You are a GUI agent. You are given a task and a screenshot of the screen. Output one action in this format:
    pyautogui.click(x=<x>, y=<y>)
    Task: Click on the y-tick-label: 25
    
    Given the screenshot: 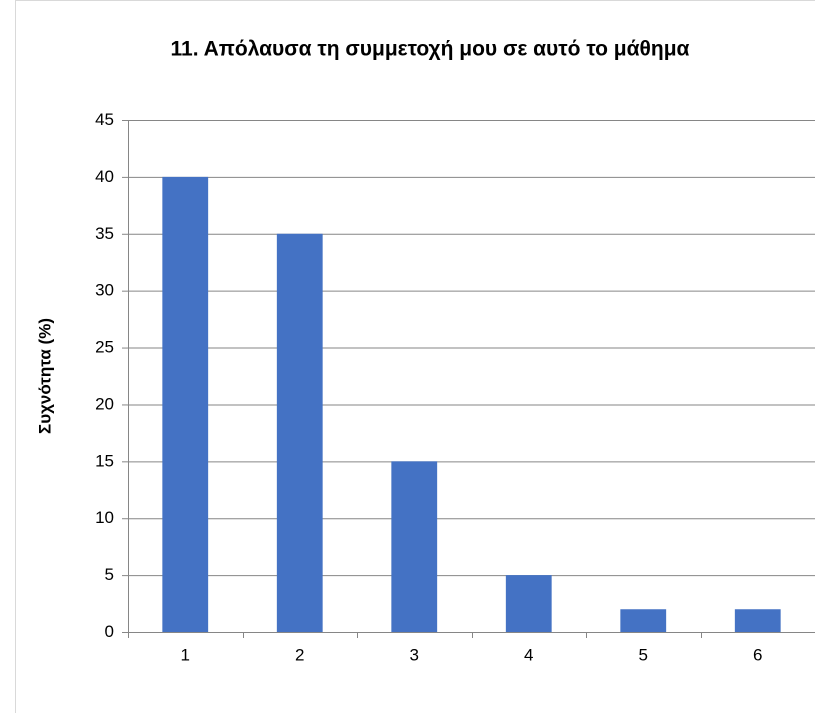 What is the action you would take?
    pyautogui.click(x=104, y=347)
    